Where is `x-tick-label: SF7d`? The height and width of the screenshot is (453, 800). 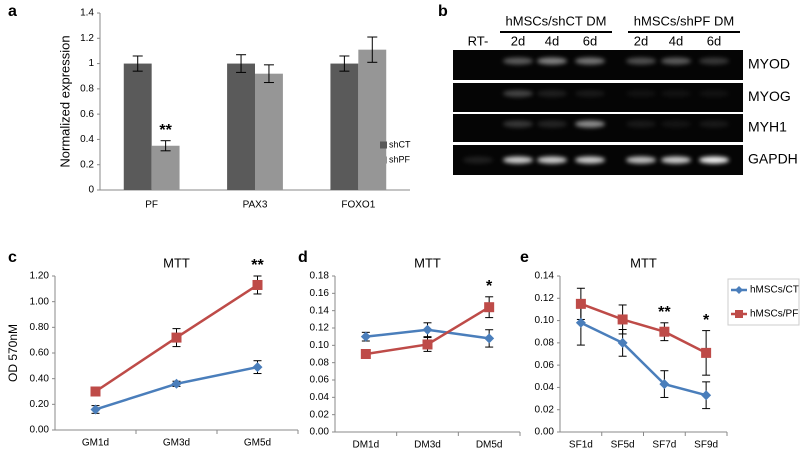
x-tick-label: SF7d is located at coordinates (664, 445).